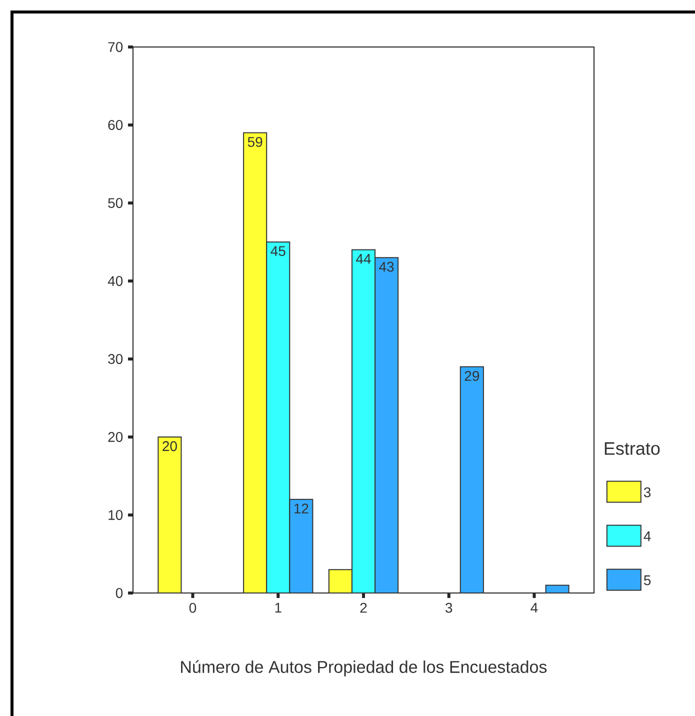 This screenshot has height=716, width=695. I want to click on y-tick-label: 0, so click(119, 593).